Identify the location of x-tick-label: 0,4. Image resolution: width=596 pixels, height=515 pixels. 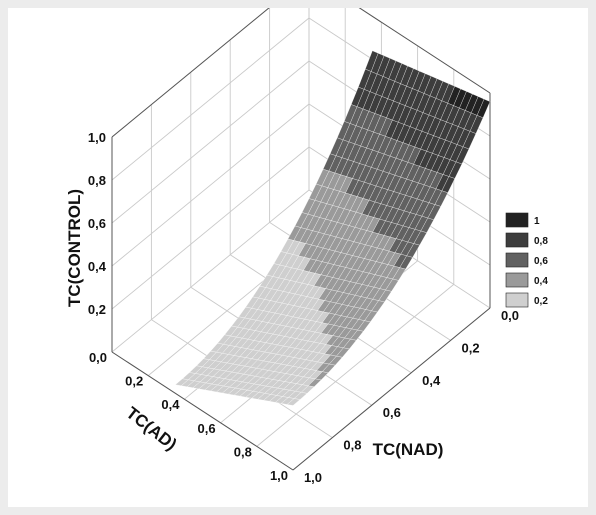
(431, 380).